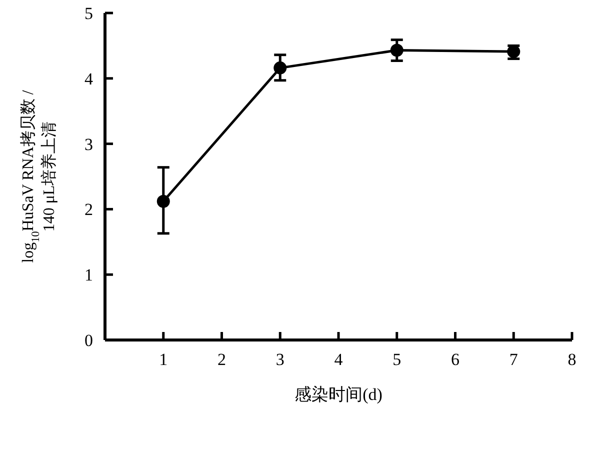 This screenshot has height=455, width=613. I want to click on x-tick-label: 5, so click(397, 359).